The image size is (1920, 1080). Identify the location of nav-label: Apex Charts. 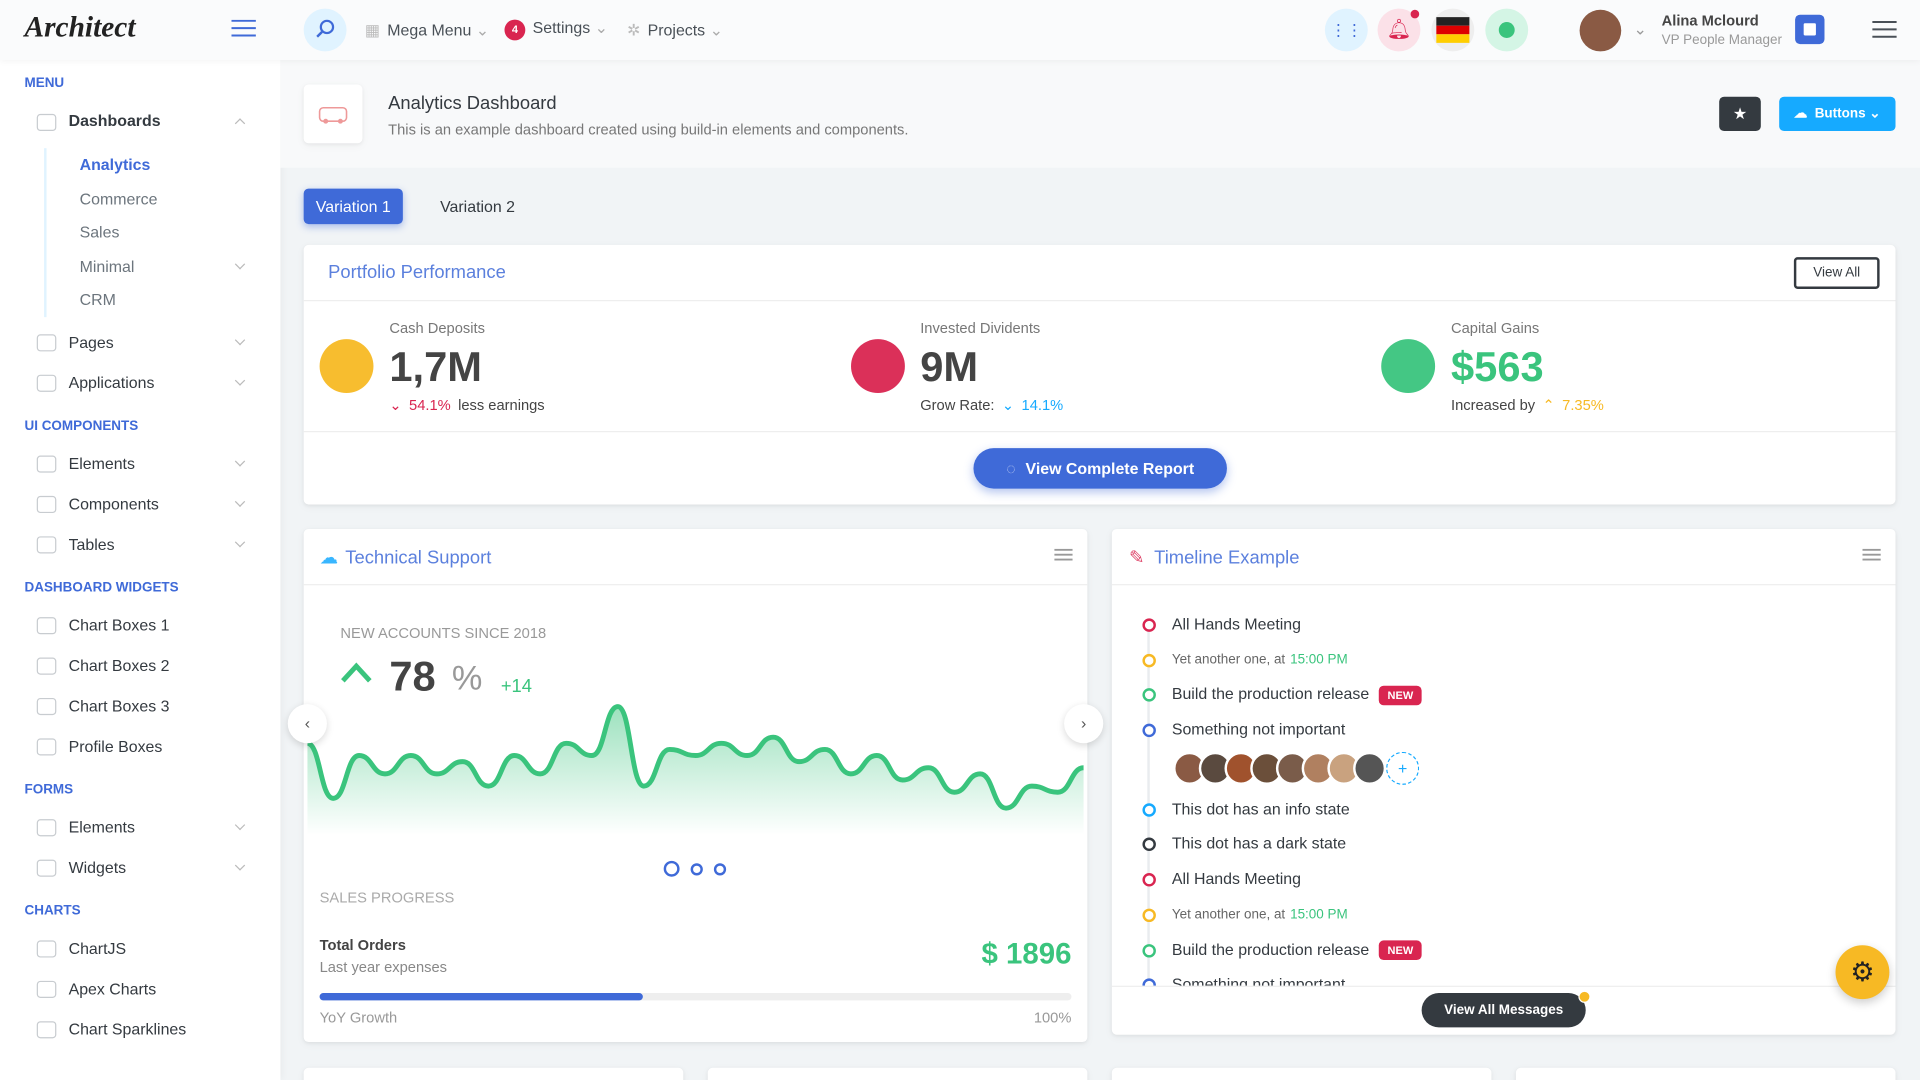
(112, 988).